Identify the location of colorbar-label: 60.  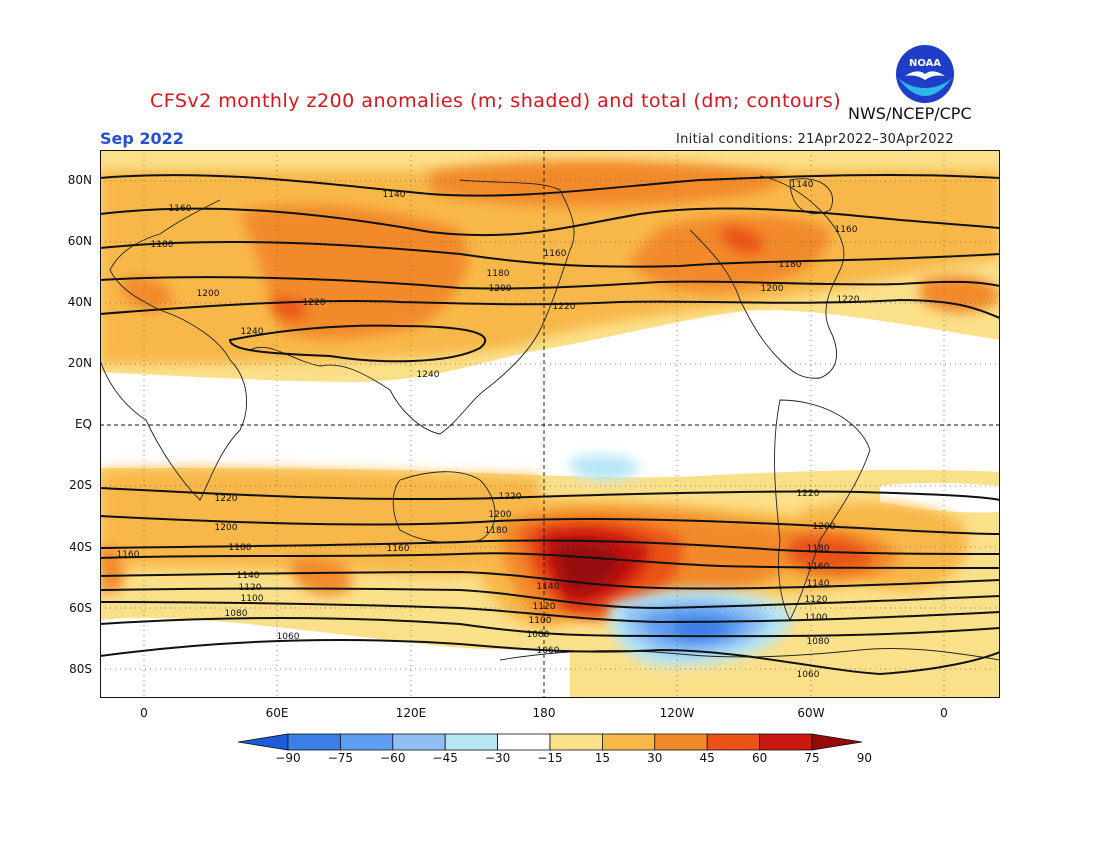
(759, 758).